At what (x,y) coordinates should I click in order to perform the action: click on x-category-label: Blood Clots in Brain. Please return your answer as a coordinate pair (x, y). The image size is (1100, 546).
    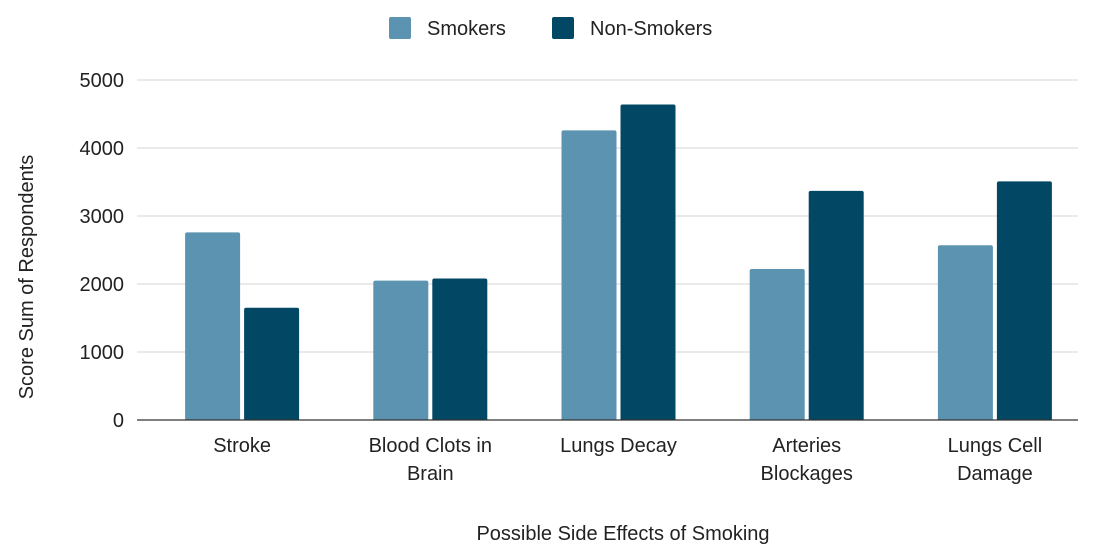
    Looking at the image, I should click on (430, 460).